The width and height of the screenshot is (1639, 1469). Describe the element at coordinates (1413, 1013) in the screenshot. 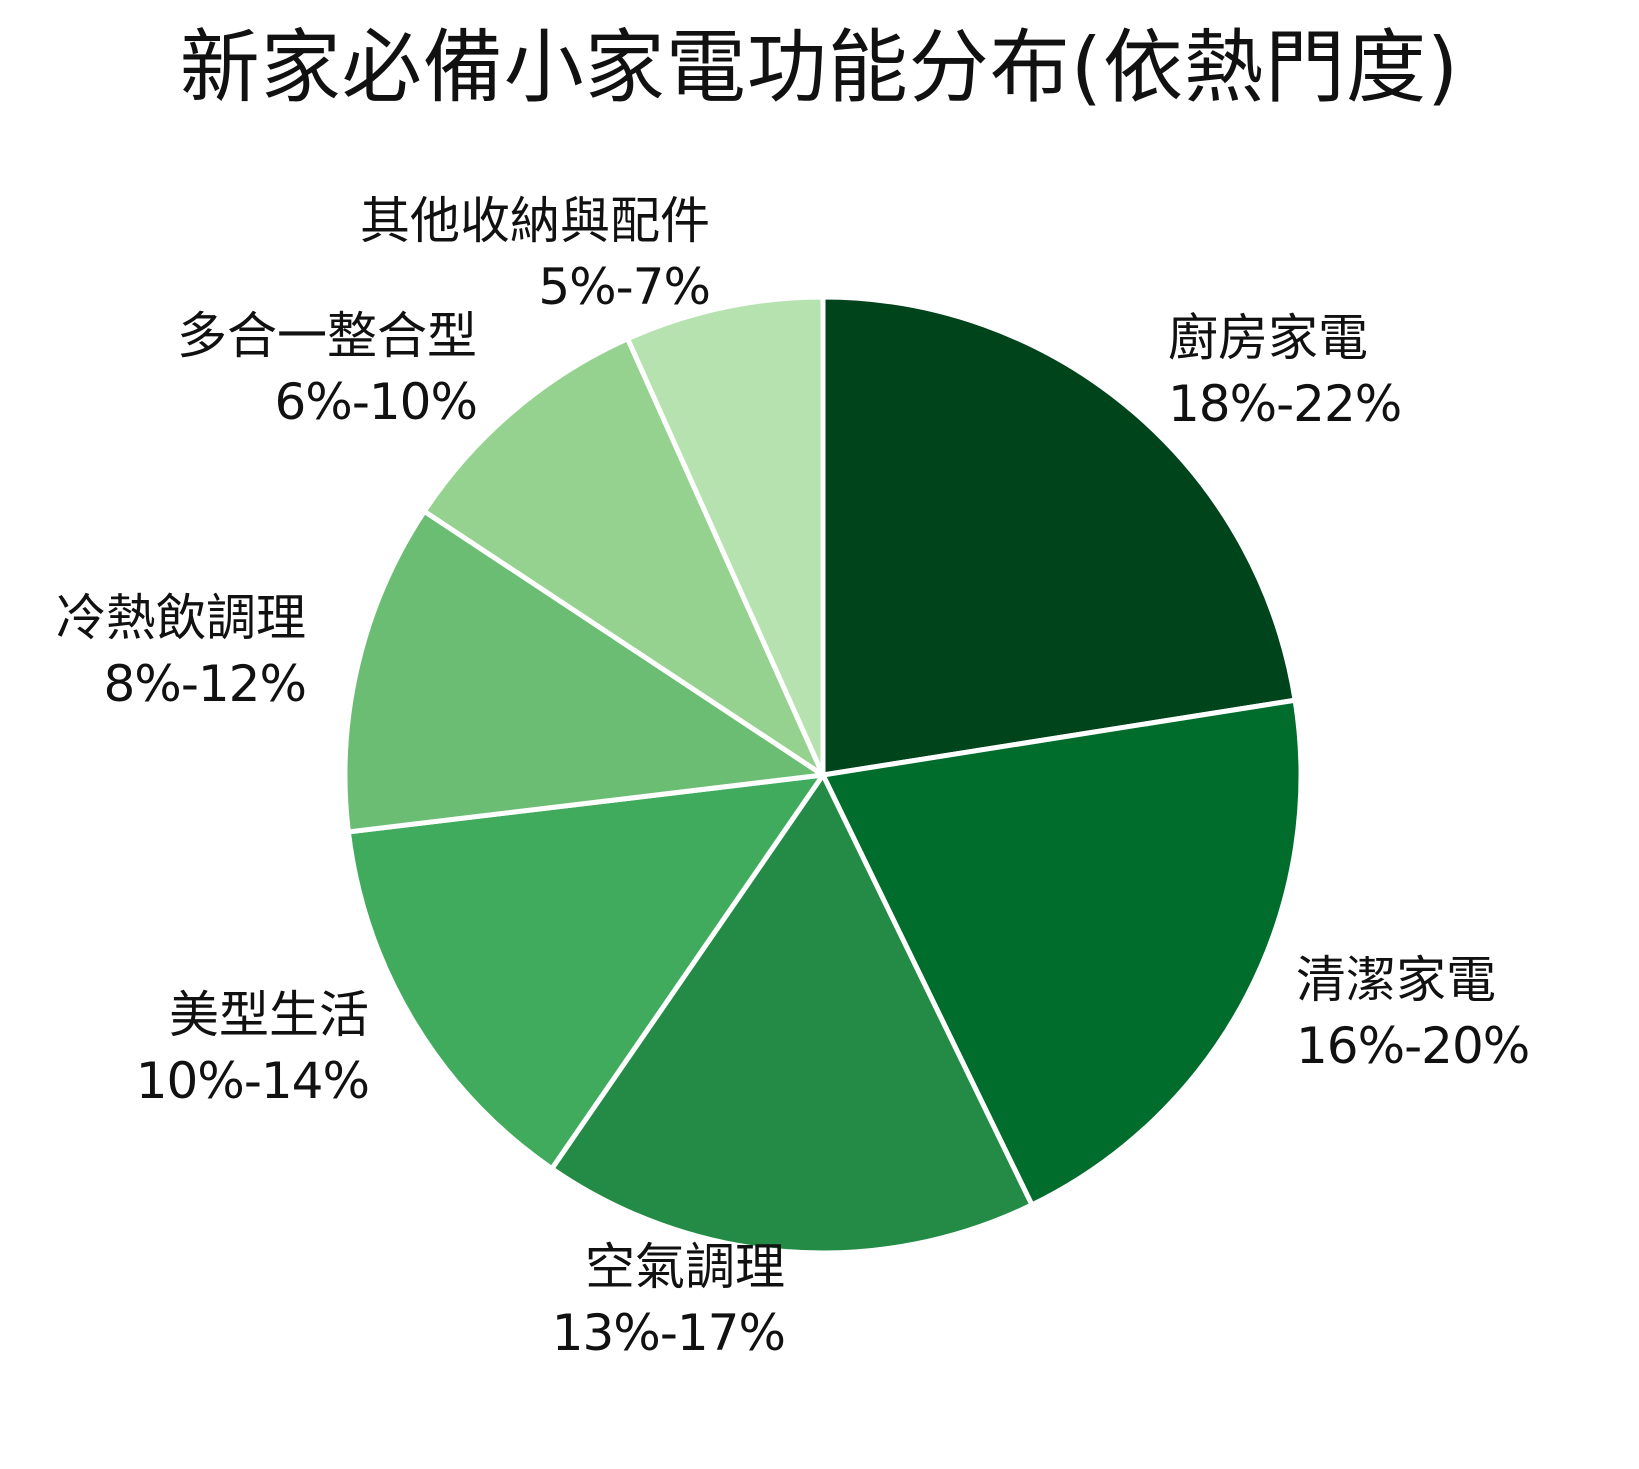

I see `slice-label-cleaning: 清潔家電 16%-20%` at that location.